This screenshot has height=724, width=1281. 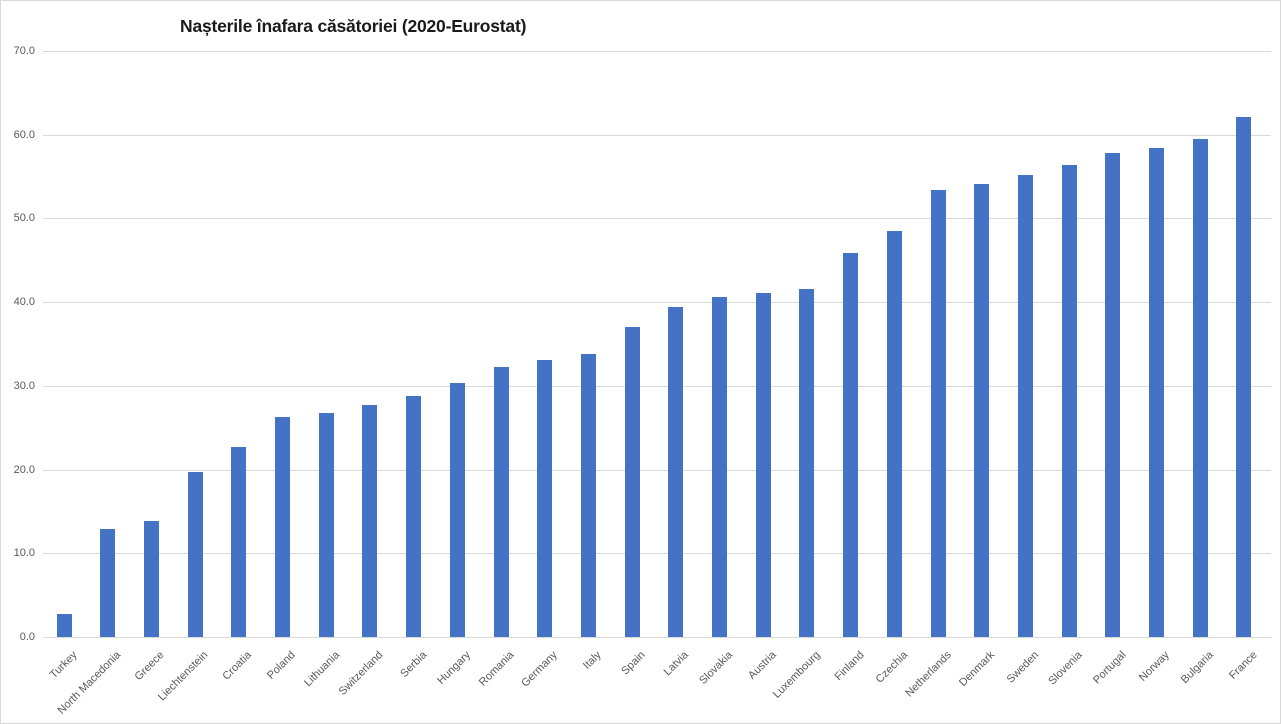 What do you see at coordinates (938, 413) in the screenshot?
I see `bar-netherlands` at bounding box center [938, 413].